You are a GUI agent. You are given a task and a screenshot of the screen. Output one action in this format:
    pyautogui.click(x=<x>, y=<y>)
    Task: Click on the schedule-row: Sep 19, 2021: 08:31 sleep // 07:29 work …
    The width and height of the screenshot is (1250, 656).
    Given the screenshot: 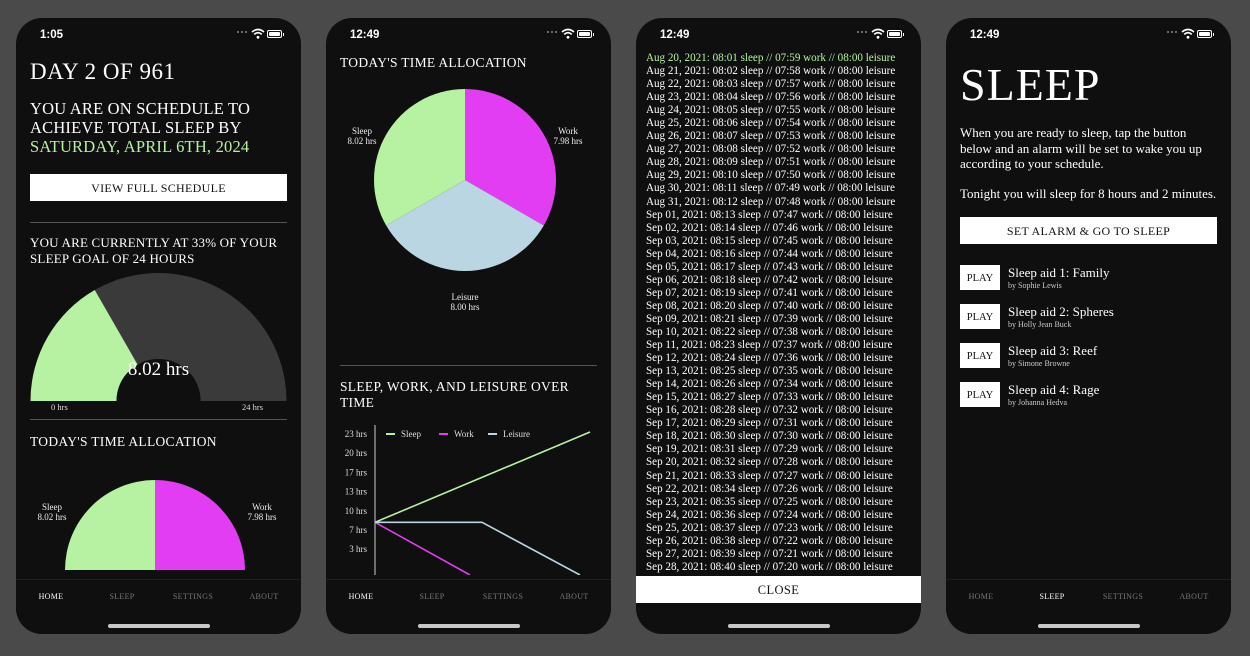 What is the action you would take?
    pyautogui.click(x=769, y=449)
    